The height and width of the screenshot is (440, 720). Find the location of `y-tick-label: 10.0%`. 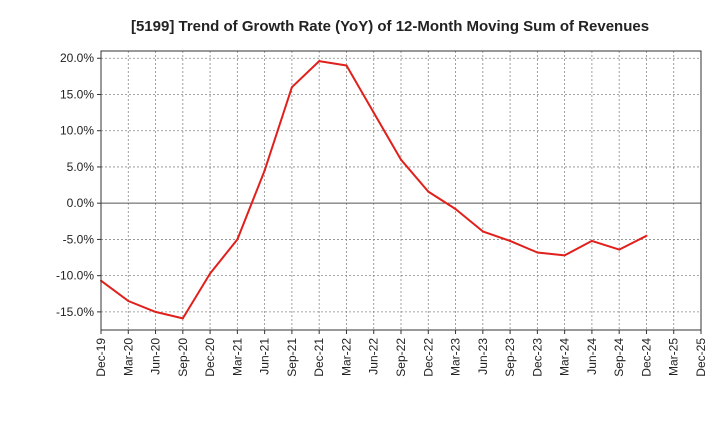

y-tick-label: 10.0% is located at coordinates (77, 131).